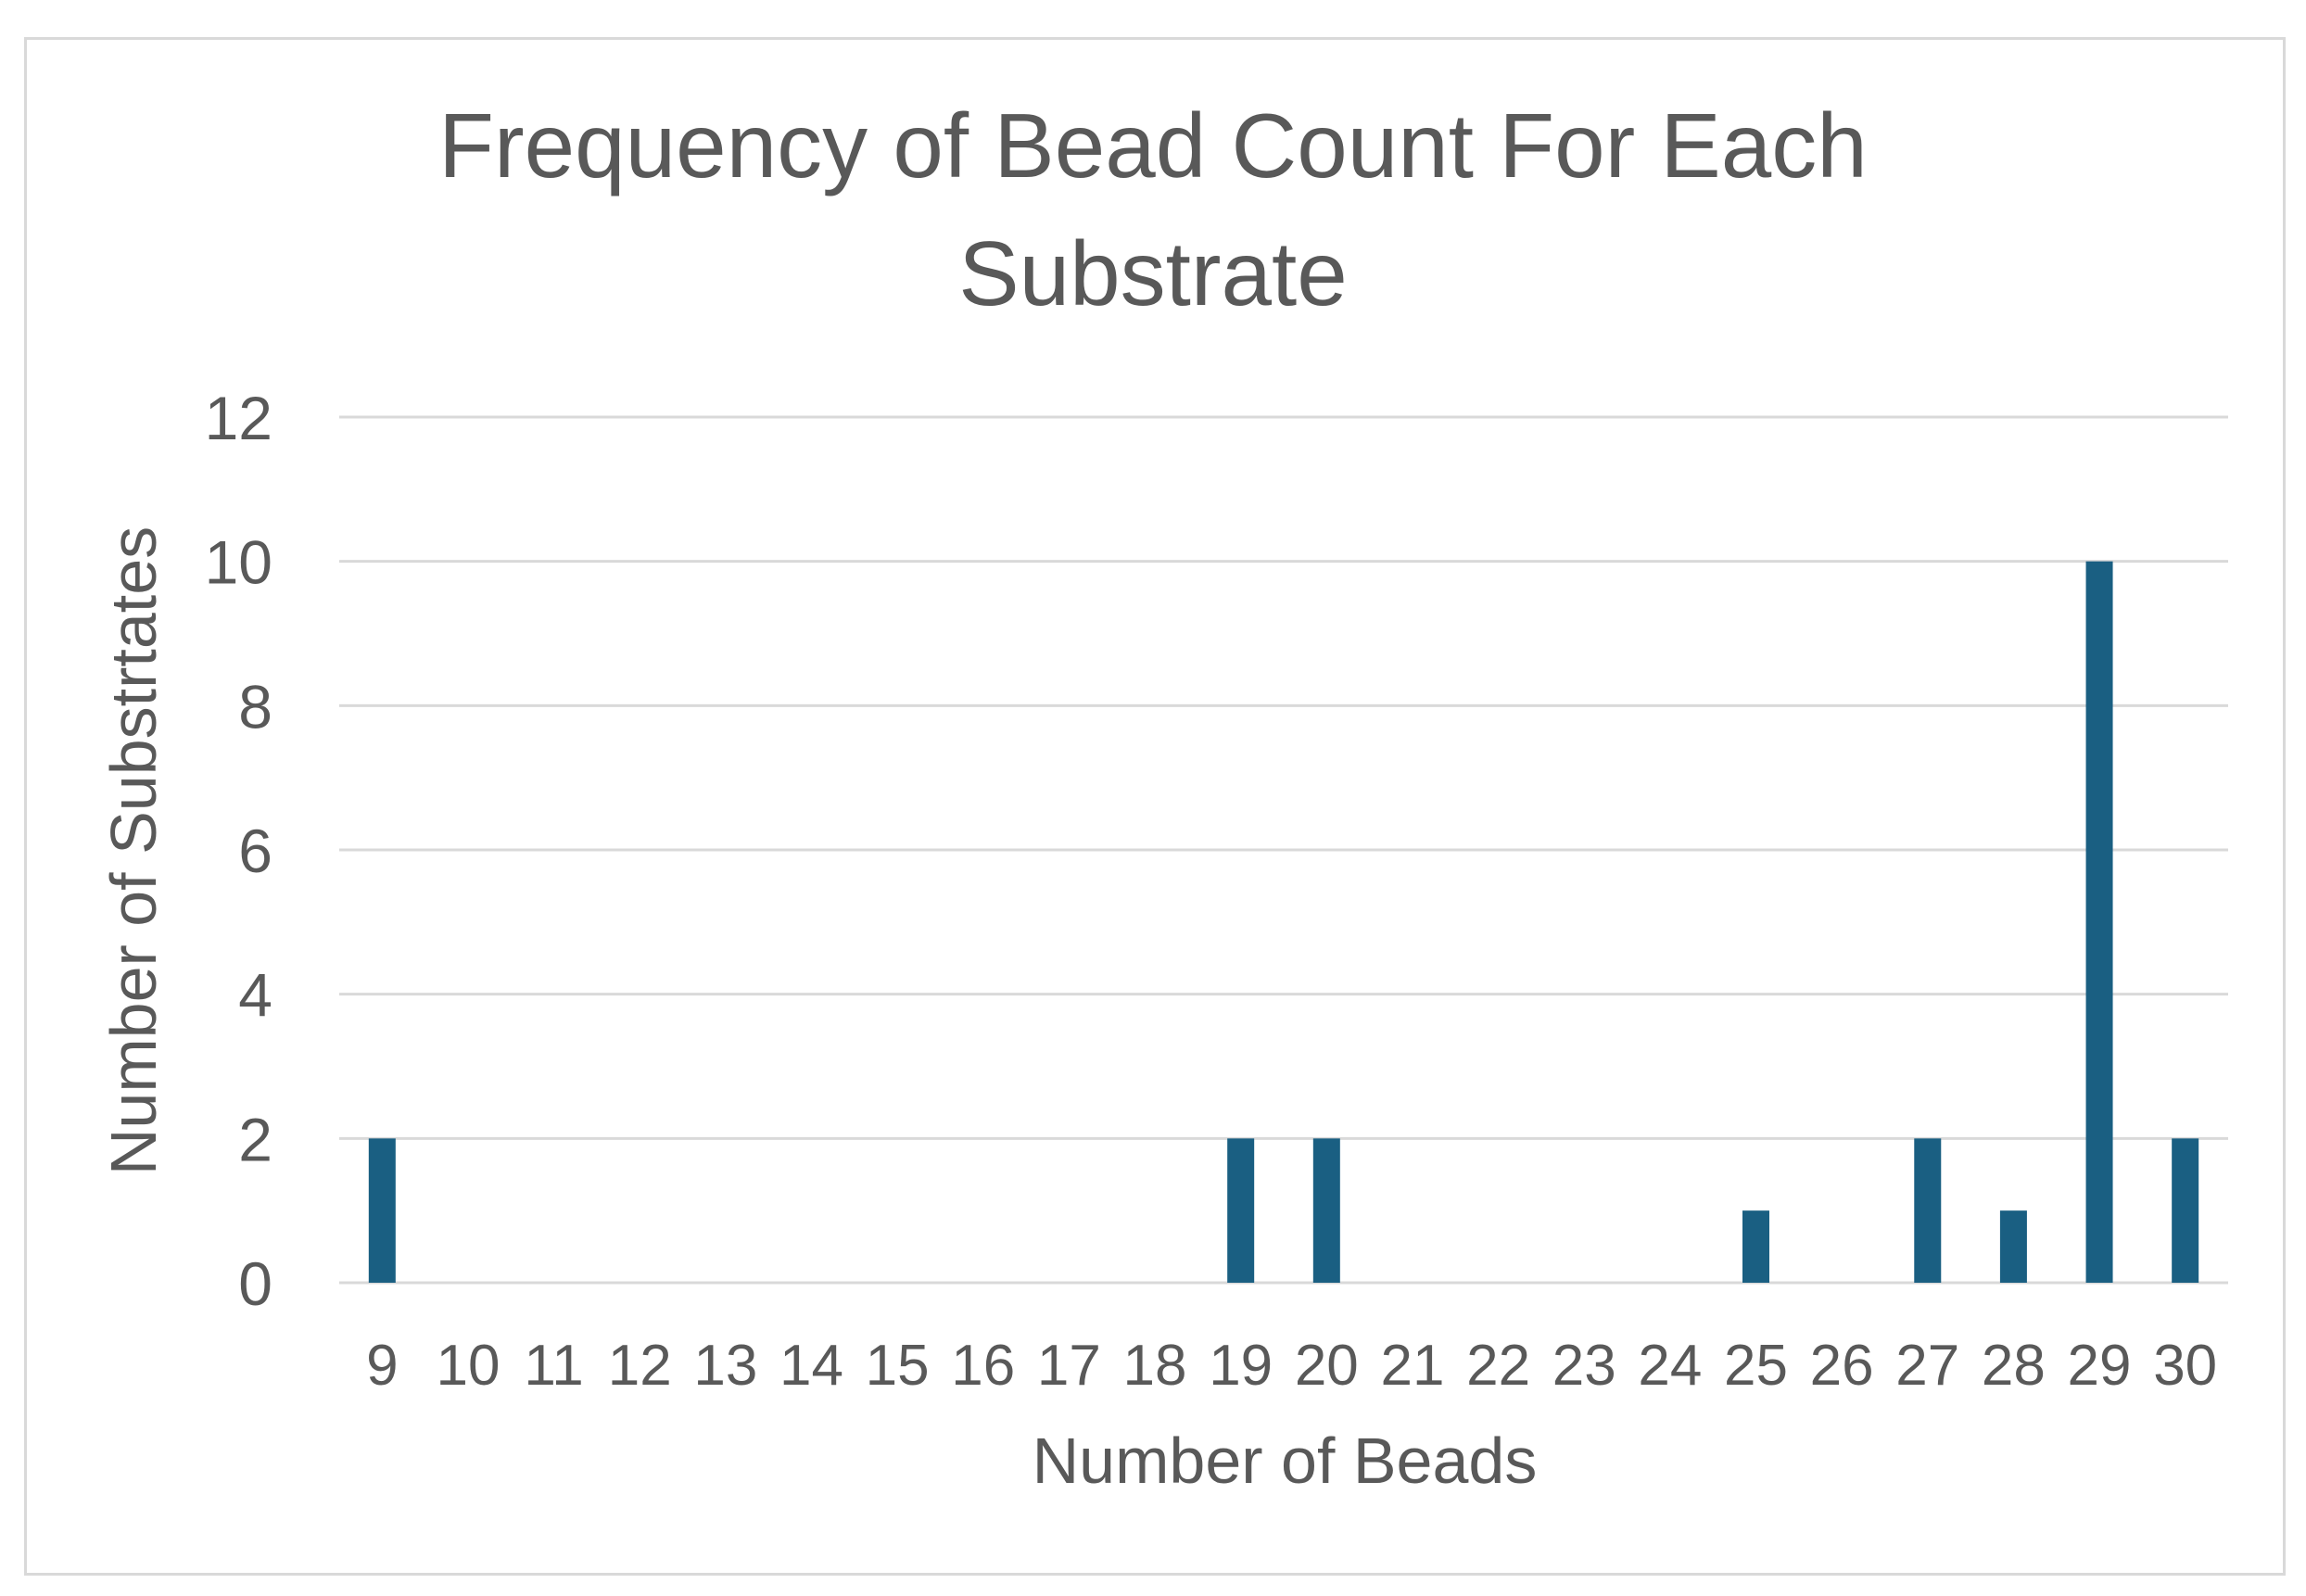 This screenshot has width=2306, height=1596. Describe the element at coordinates (811, 1366) in the screenshot. I see `x-tick-label: 14` at that location.